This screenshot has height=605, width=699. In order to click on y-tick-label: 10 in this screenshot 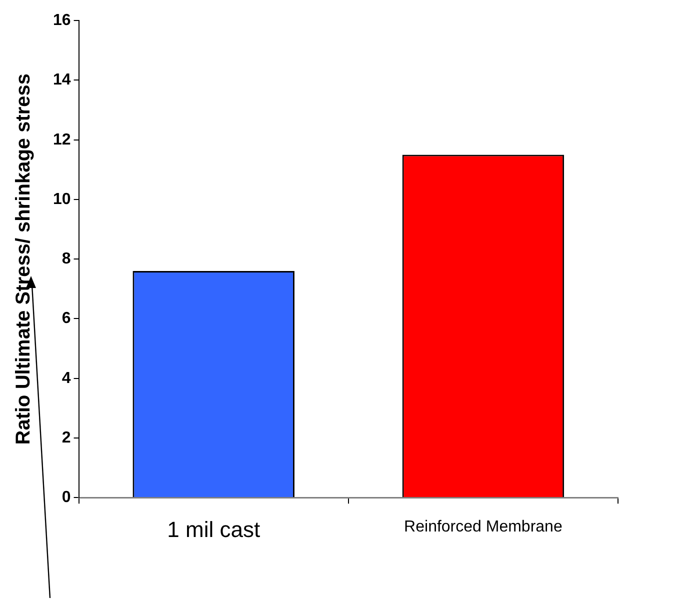, I will do `click(62, 199)`.